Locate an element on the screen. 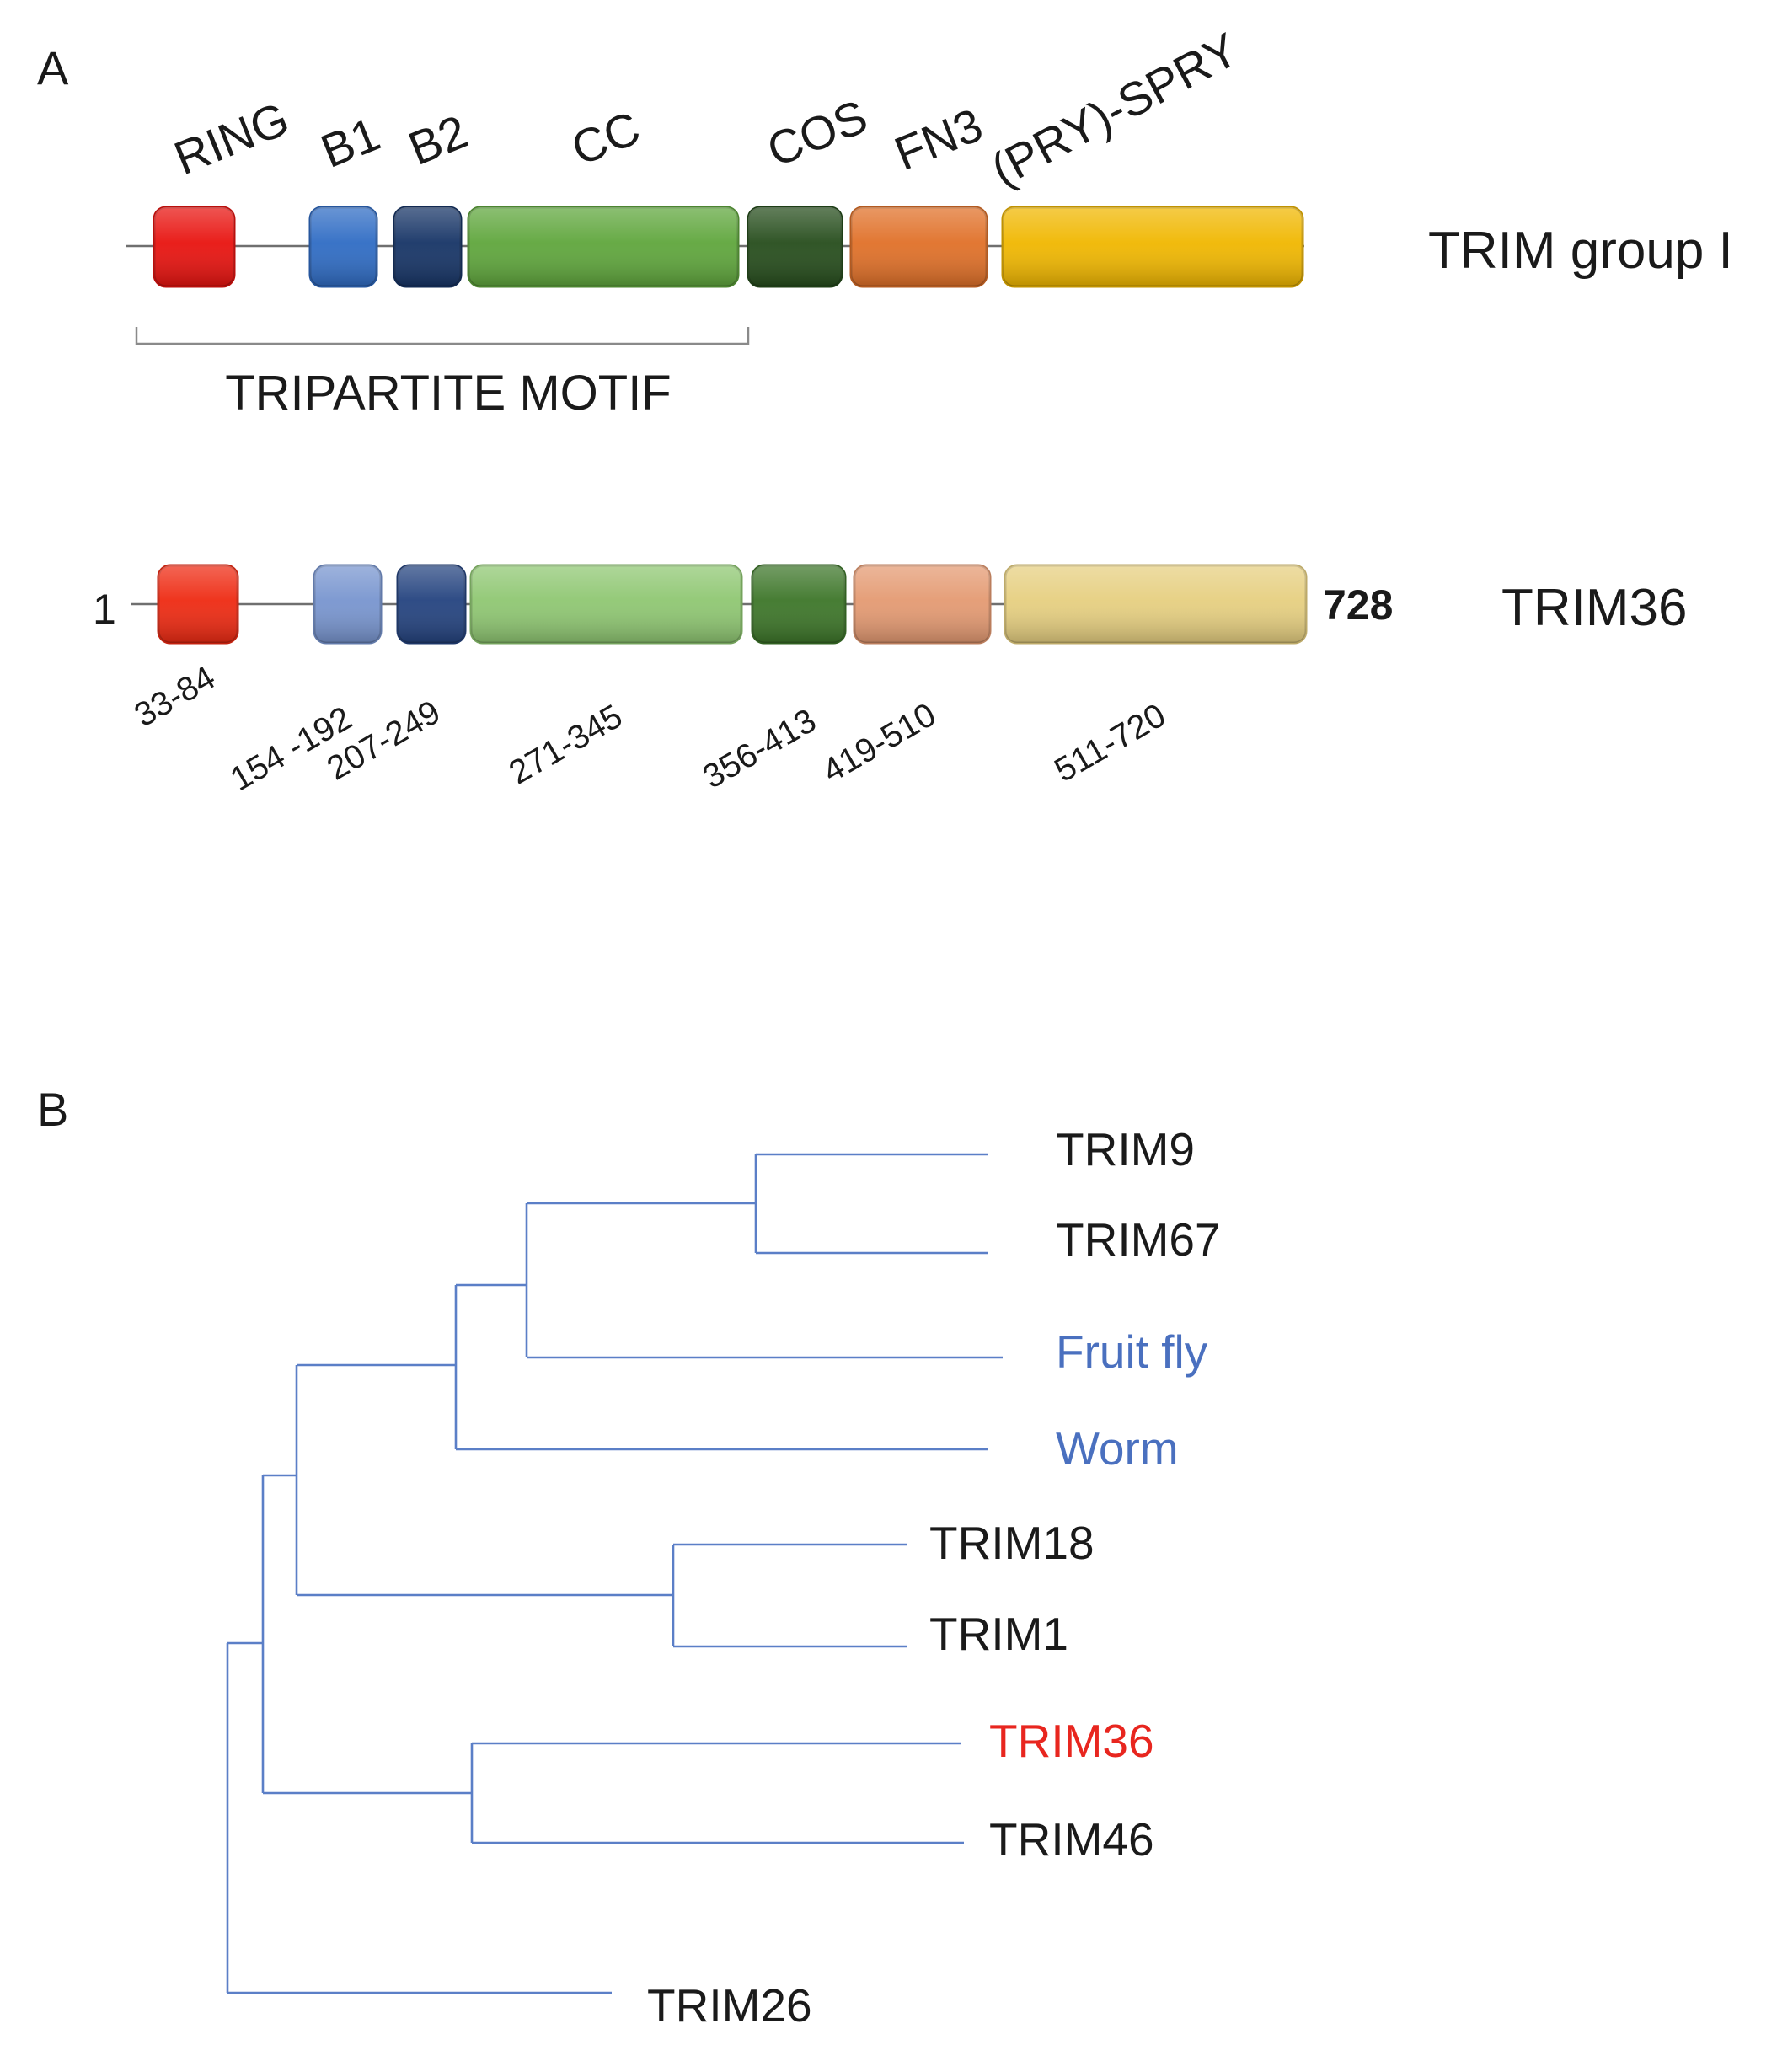 This screenshot has height=2072, width=1777. group-i-b1-domain-label: B1 is located at coordinates (350, 143).